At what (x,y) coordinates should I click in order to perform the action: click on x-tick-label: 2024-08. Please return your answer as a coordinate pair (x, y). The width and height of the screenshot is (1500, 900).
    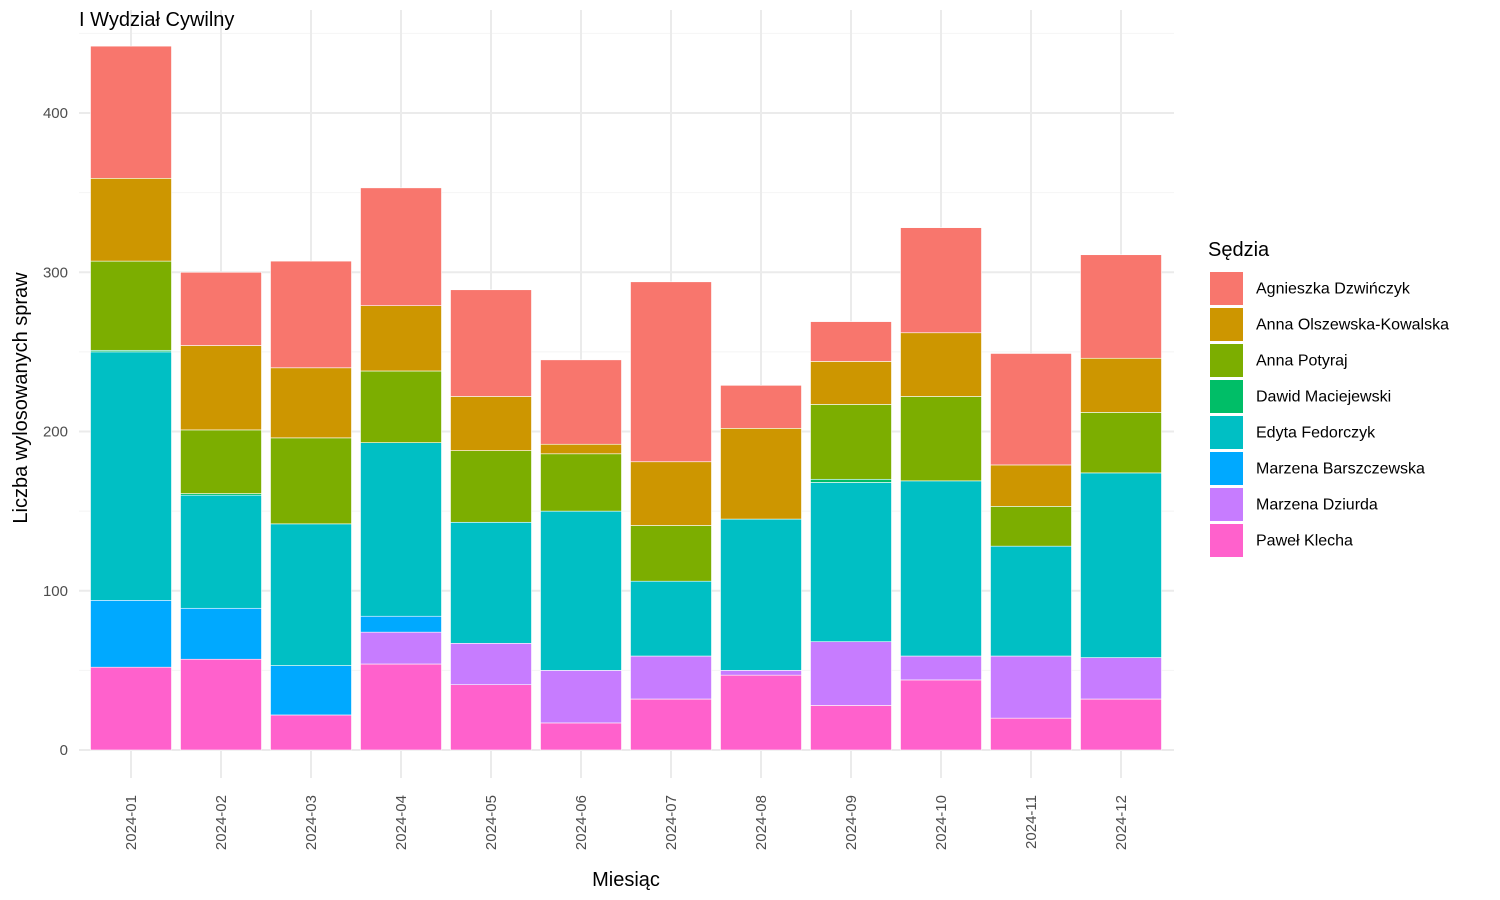
    Looking at the image, I should click on (761, 822).